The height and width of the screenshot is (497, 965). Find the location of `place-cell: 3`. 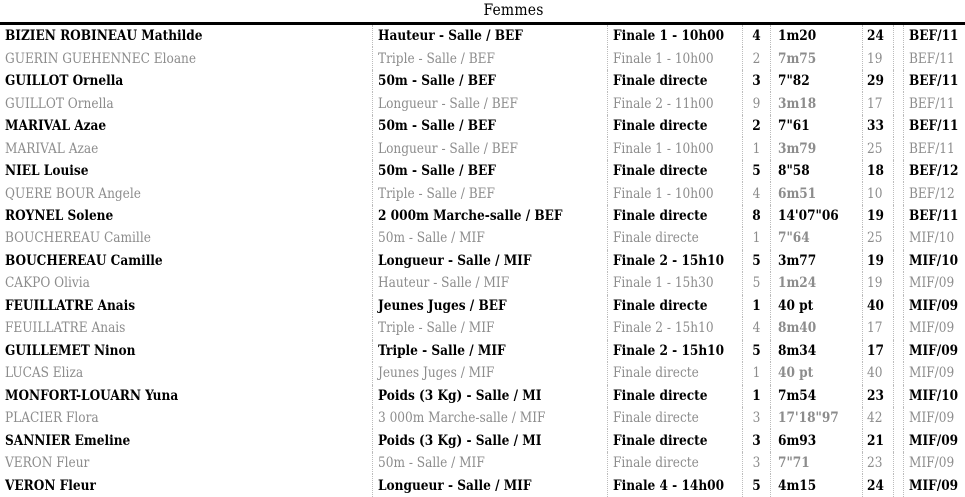

place-cell: 3 is located at coordinates (756, 463).